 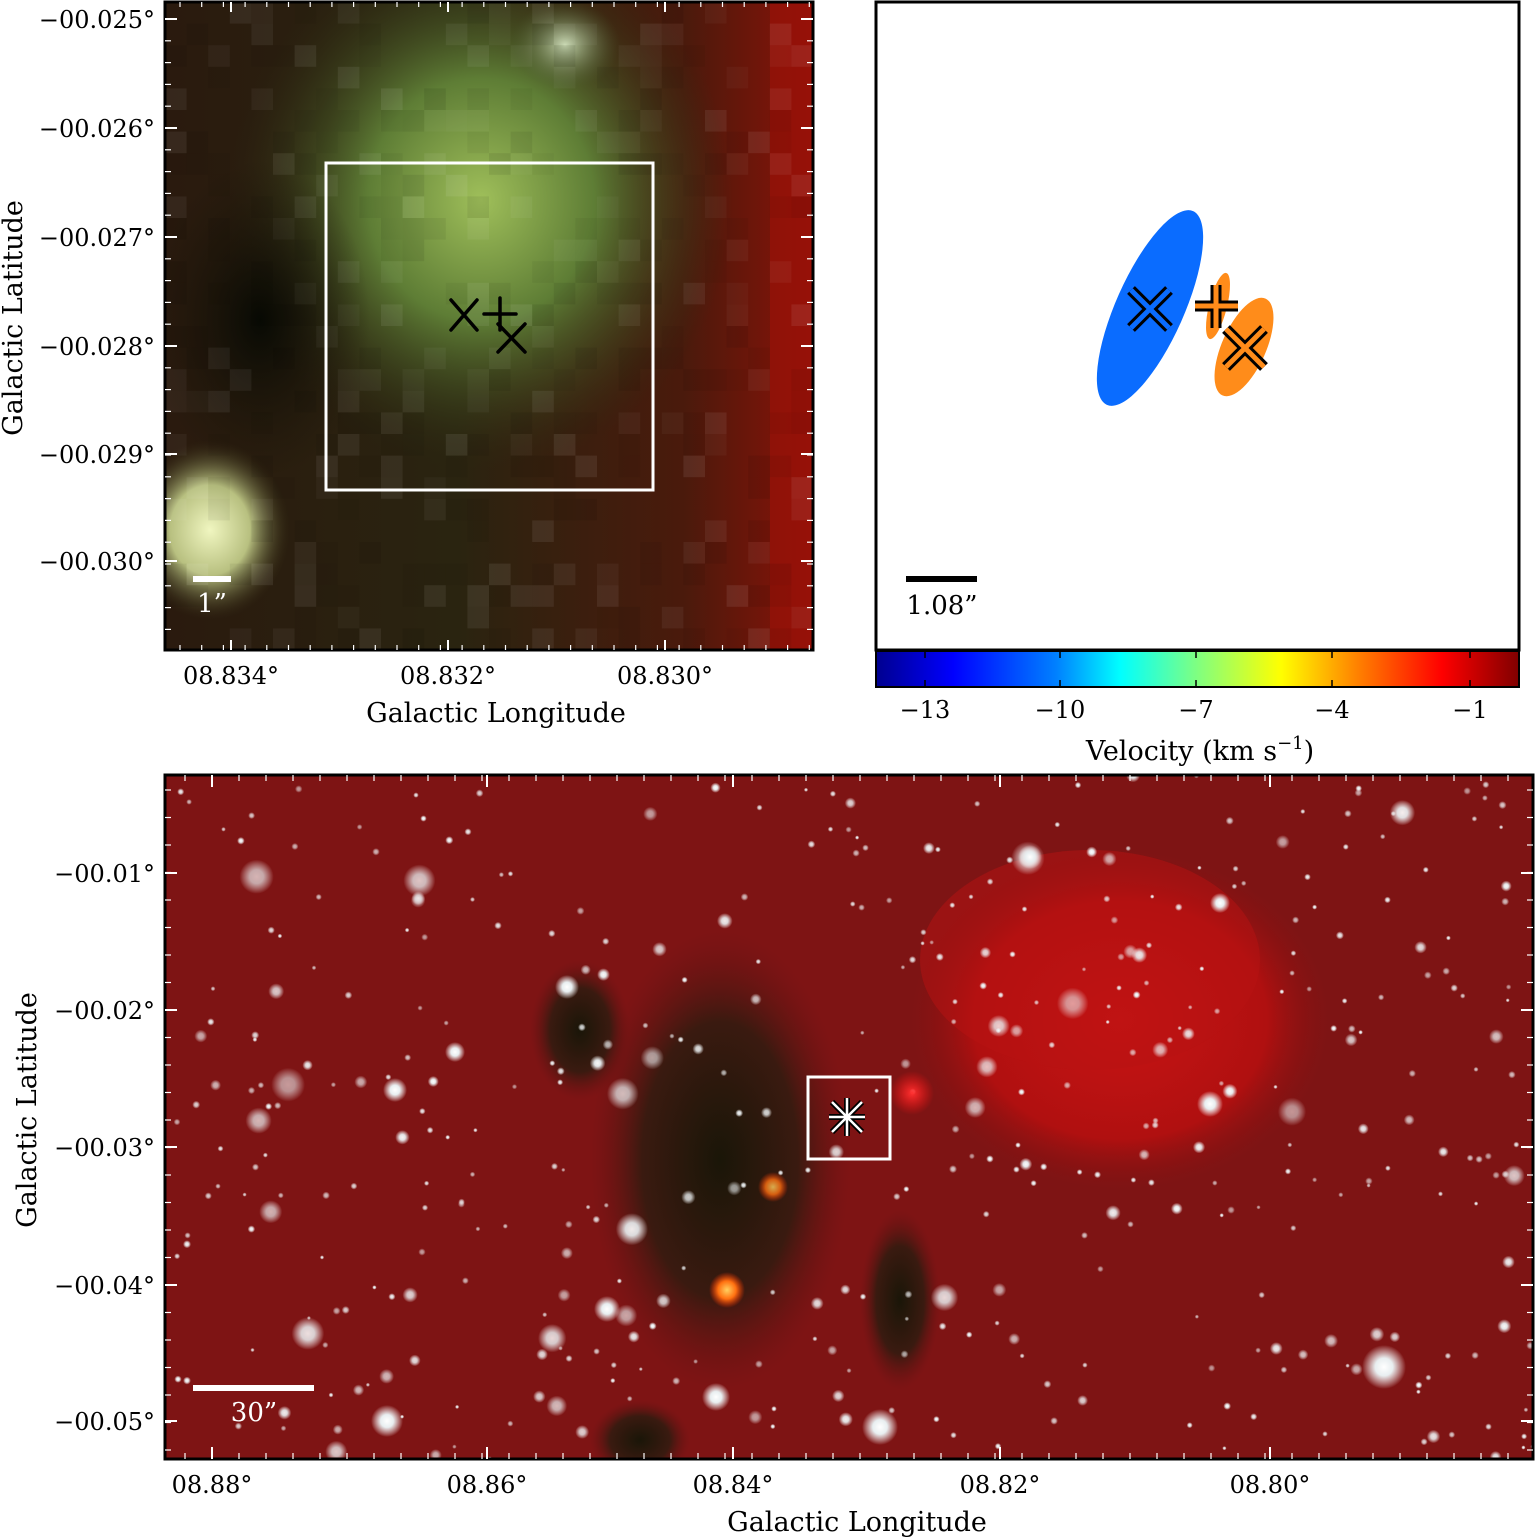 I want to click on b-y-axis-title: Galactic Latitude, so click(x=27, y=1110).